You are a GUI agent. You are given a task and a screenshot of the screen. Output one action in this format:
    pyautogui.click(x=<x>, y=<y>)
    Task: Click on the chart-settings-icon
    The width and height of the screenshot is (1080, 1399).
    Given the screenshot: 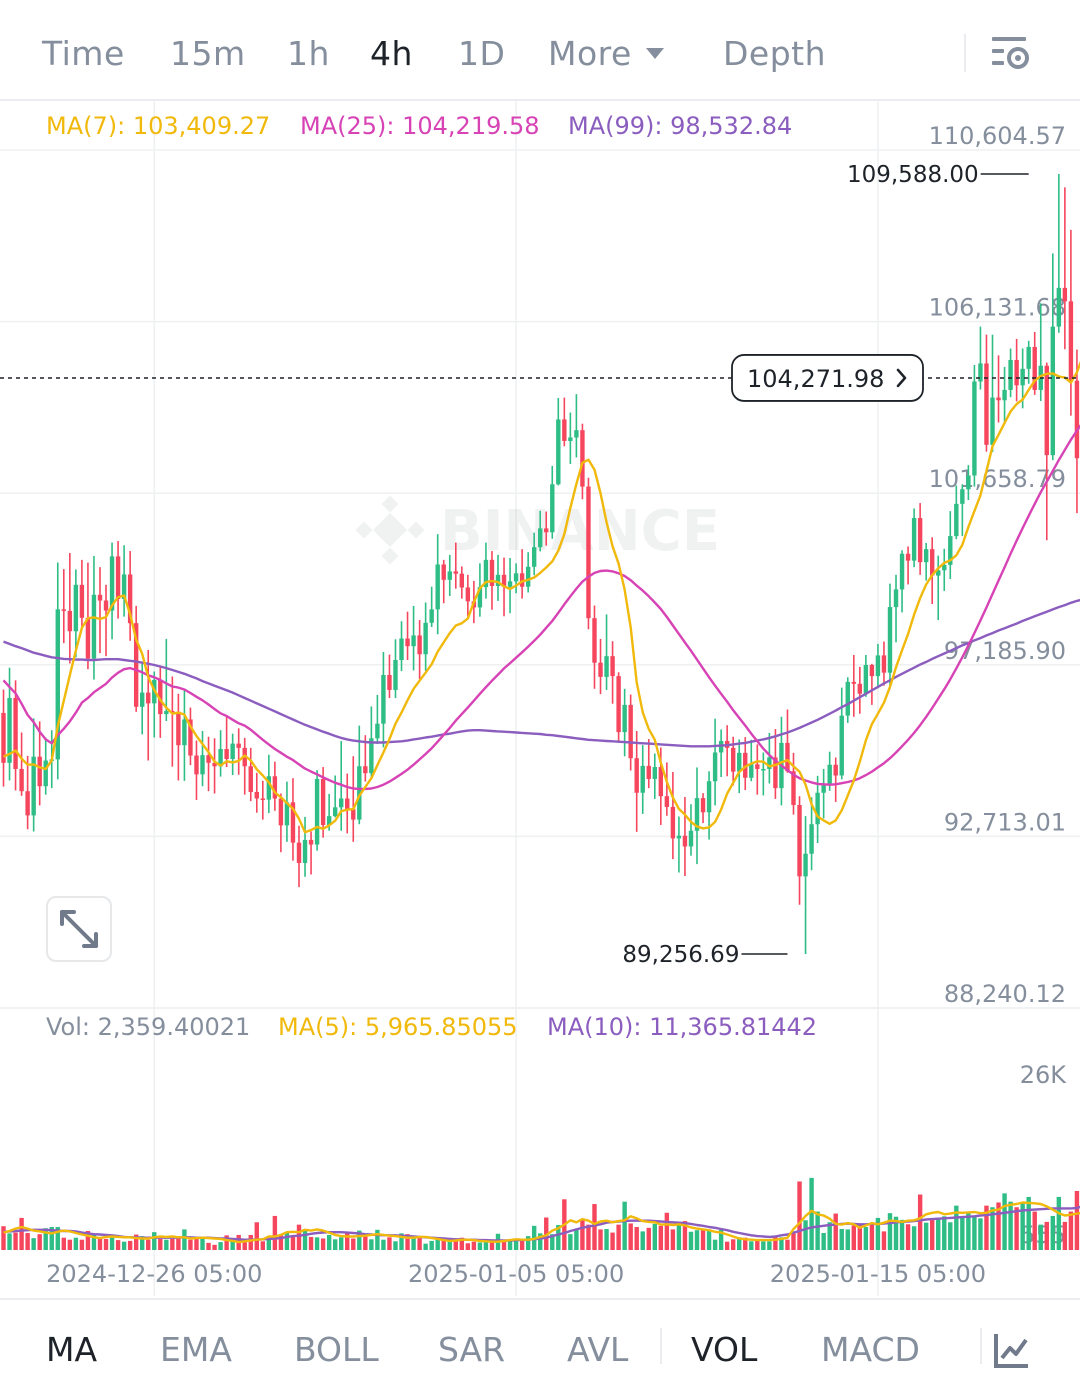 What is the action you would take?
    pyautogui.click(x=1010, y=54)
    